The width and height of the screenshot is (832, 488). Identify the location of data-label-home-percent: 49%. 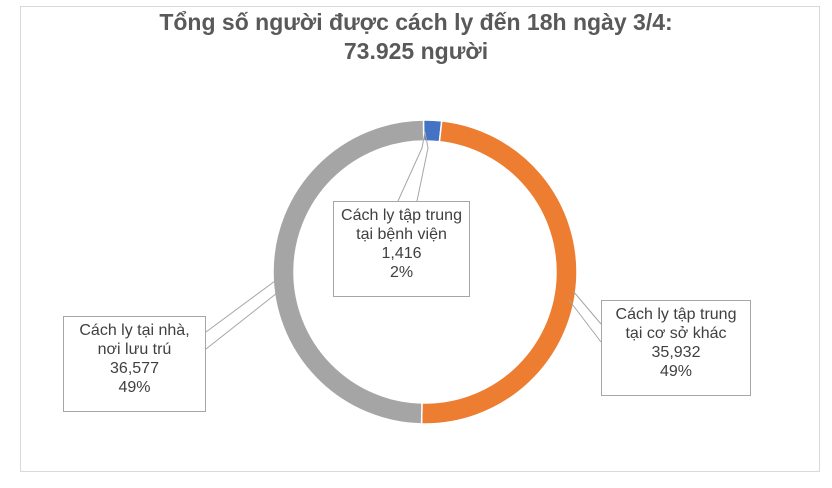
(134, 387).